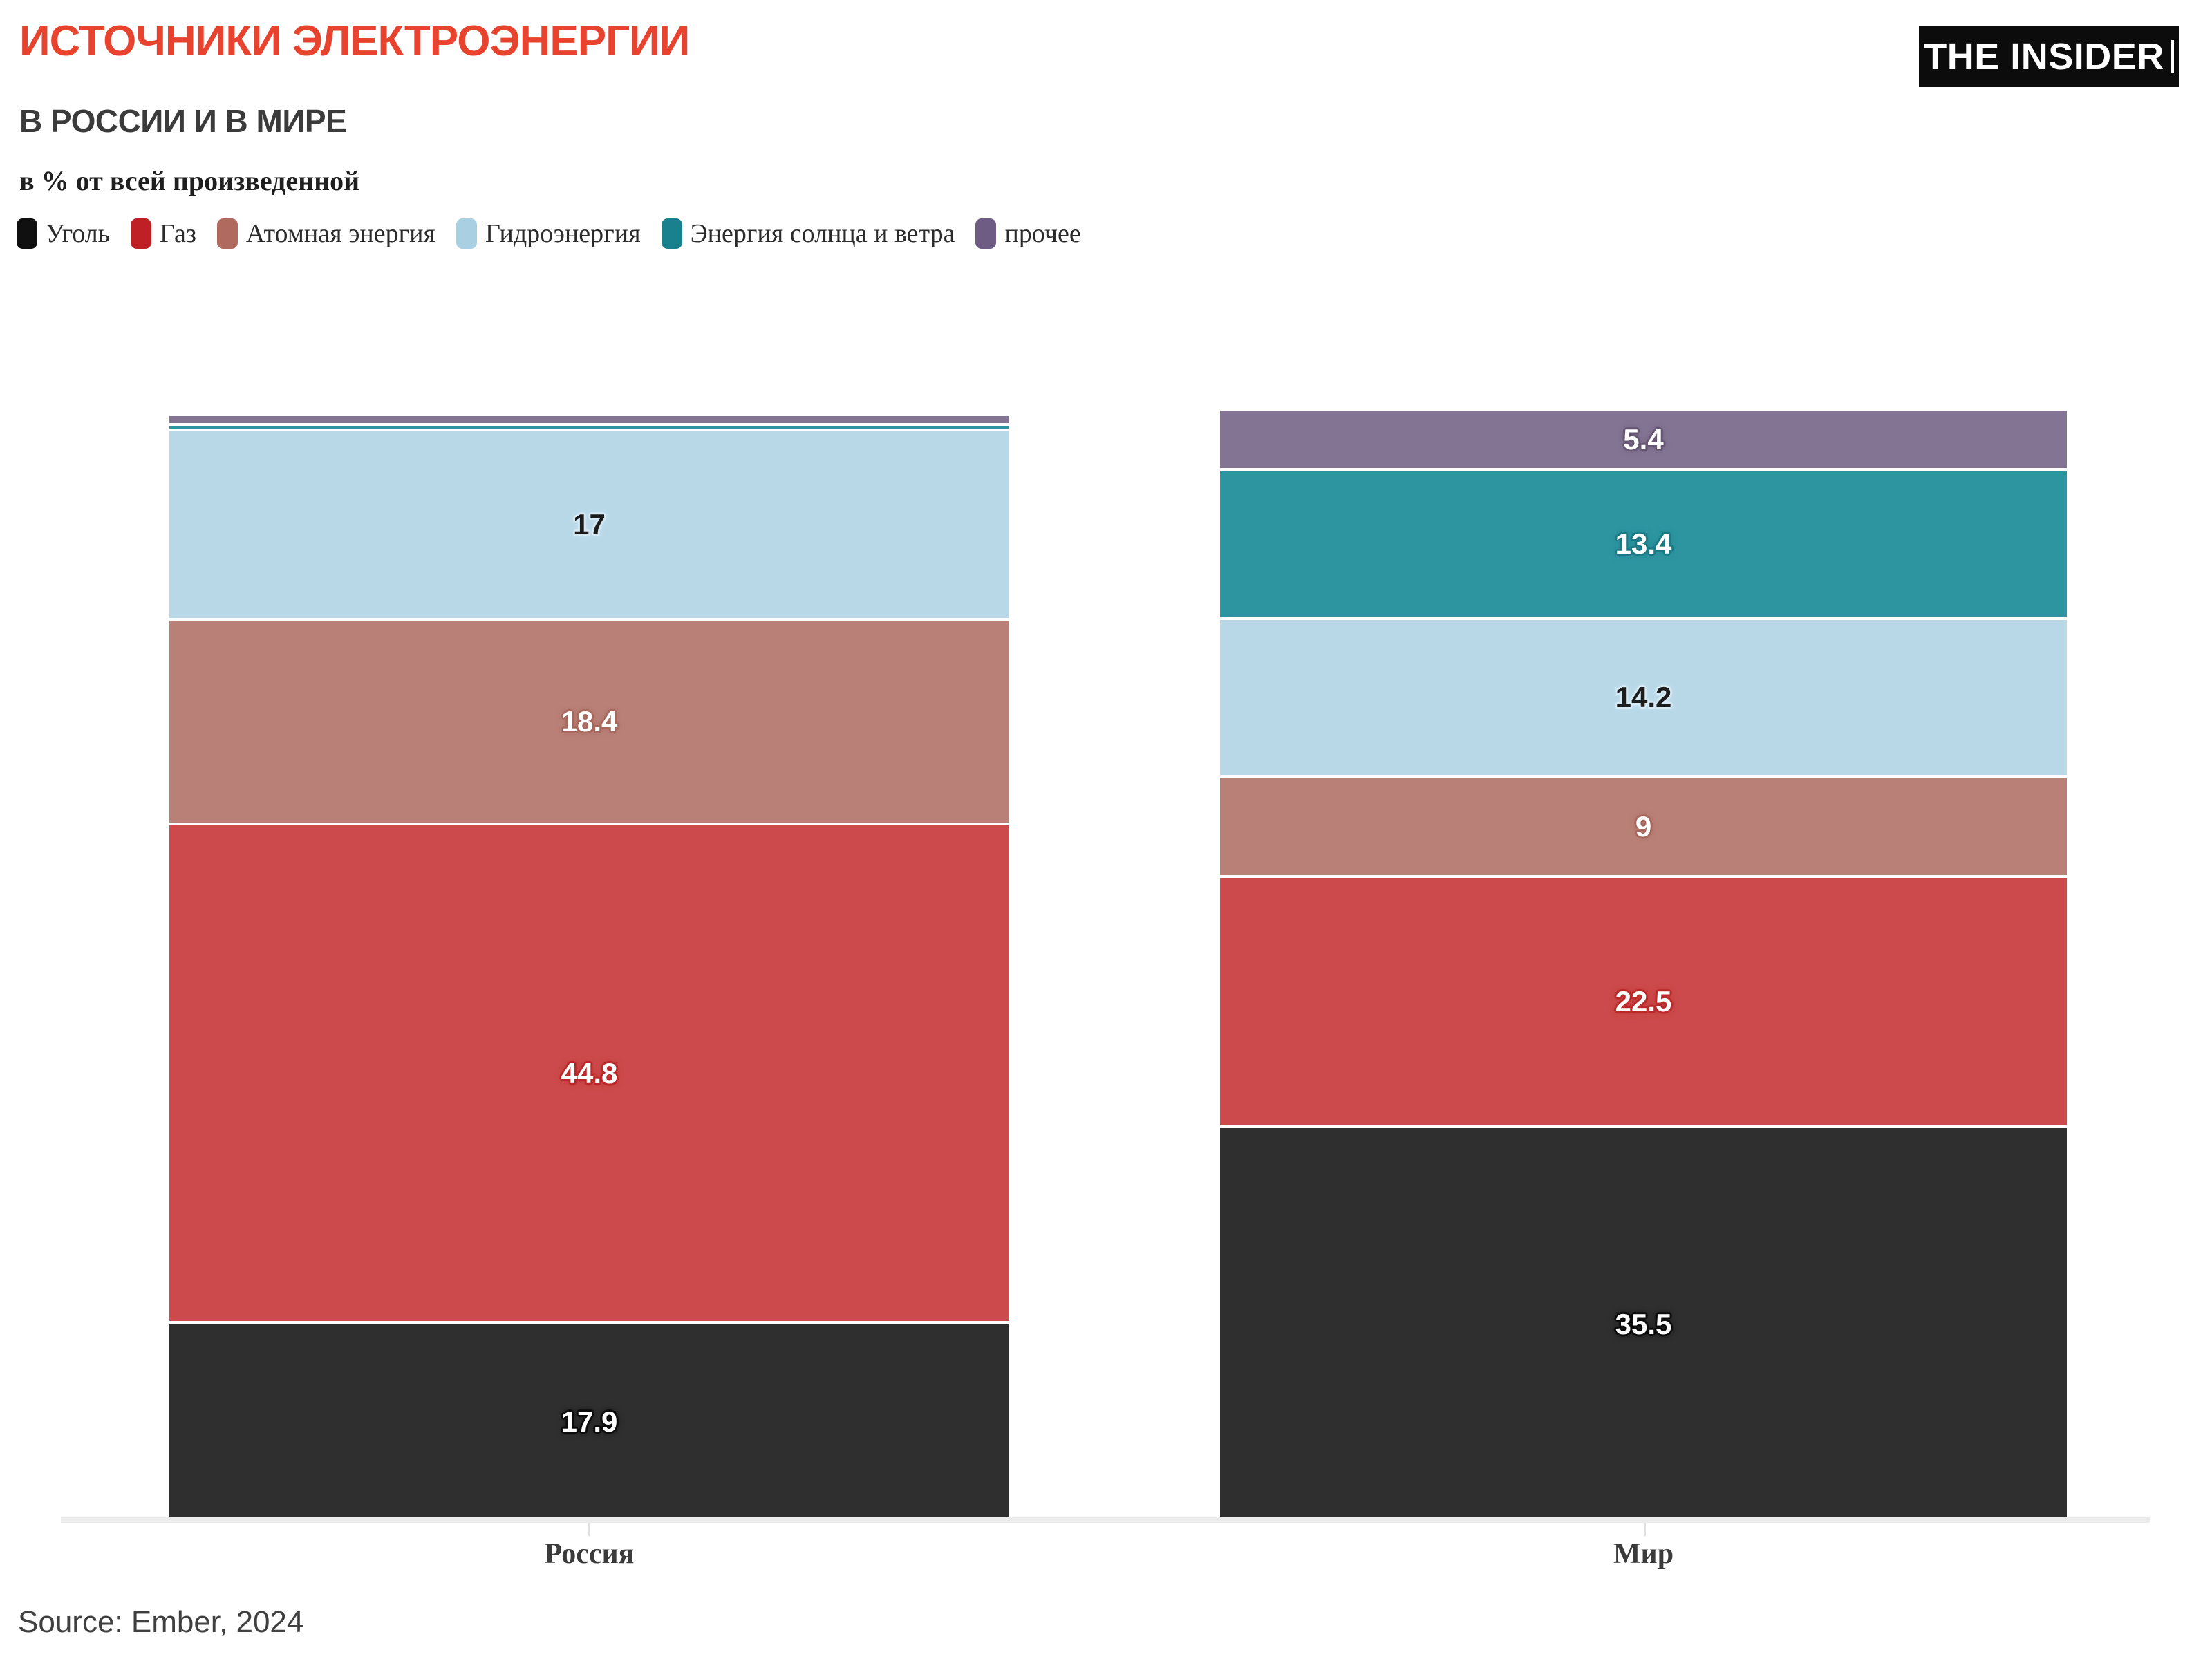 The height and width of the screenshot is (1659, 2212). I want to click on legend-item-1: Уголь, so click(63, 233).